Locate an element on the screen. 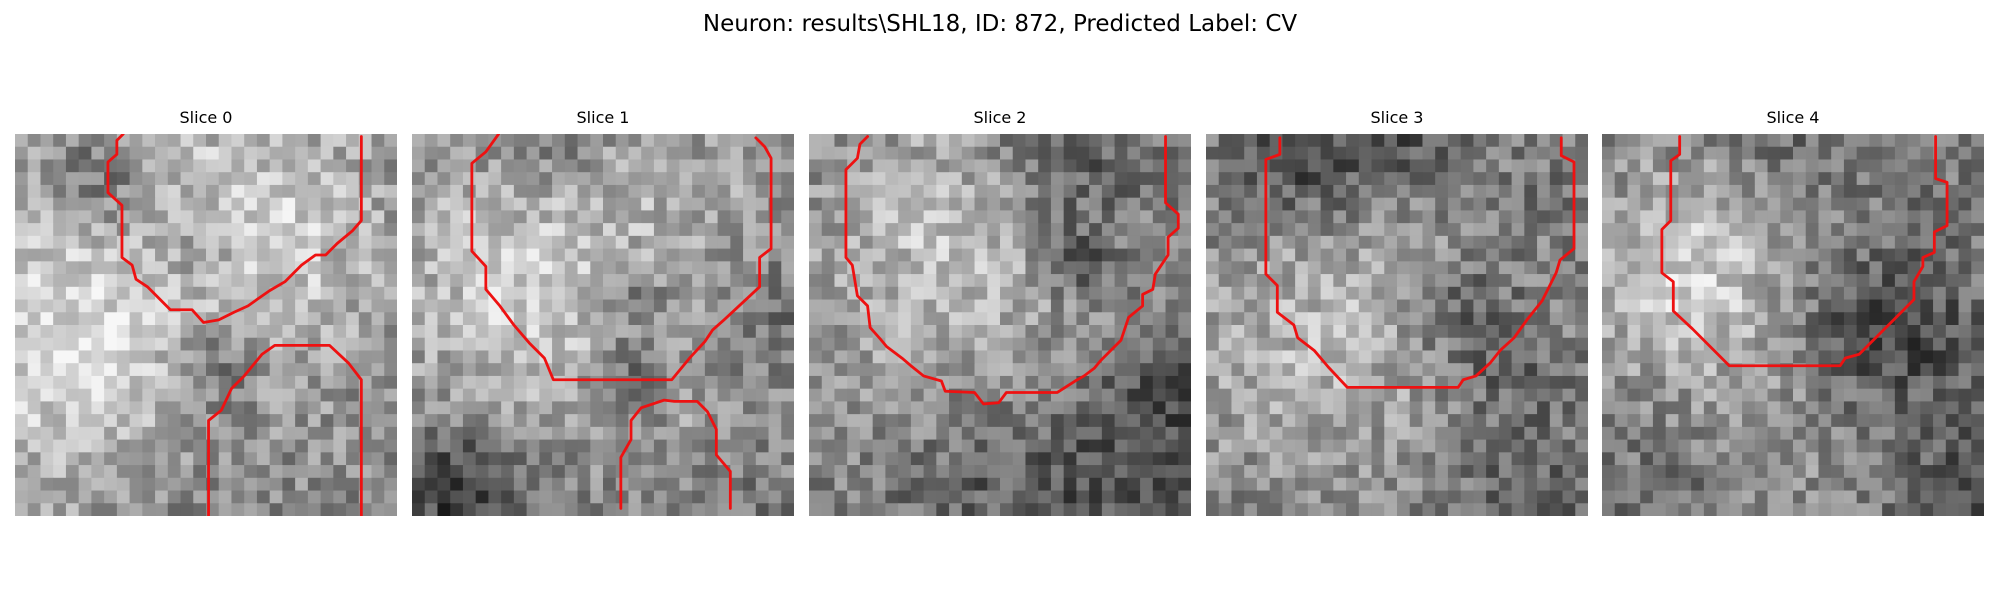  slice-panel-3: Slice 3 is located at coordinates (1397, 313).